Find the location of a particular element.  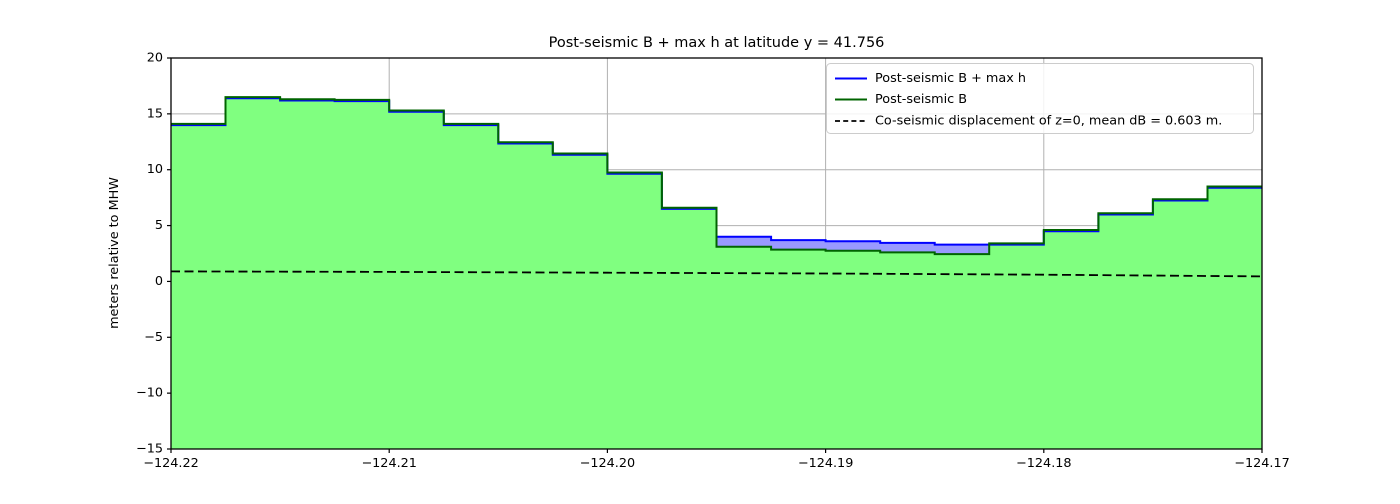

legend-box is located at coordinates (1040, 98).